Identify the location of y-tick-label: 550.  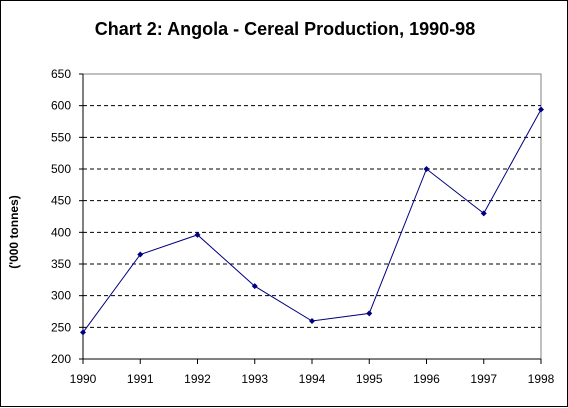
(61, 137).